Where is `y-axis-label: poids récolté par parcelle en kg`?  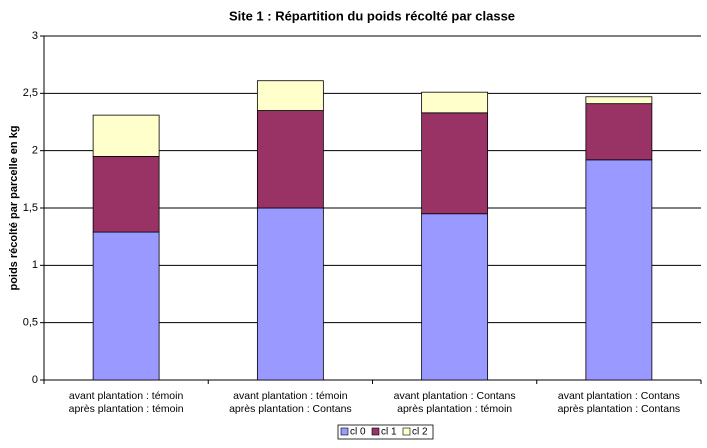
y-axis-label: poids récolté par parcelle en kg is located at coordinates (14, 207).